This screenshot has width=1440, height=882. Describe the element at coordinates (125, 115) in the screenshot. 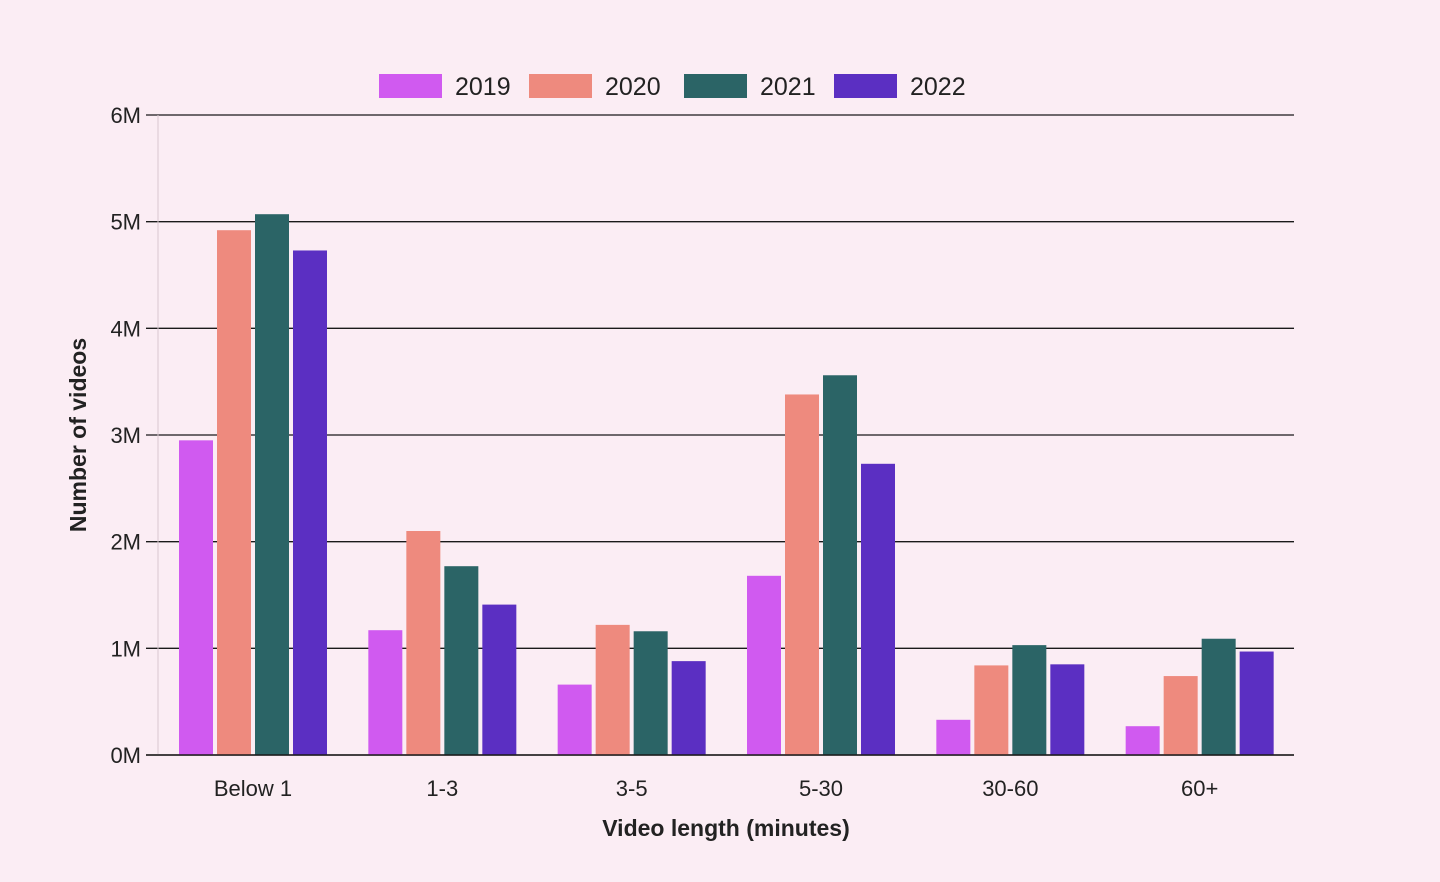

I see `y-tick-label: 6M` at that location.